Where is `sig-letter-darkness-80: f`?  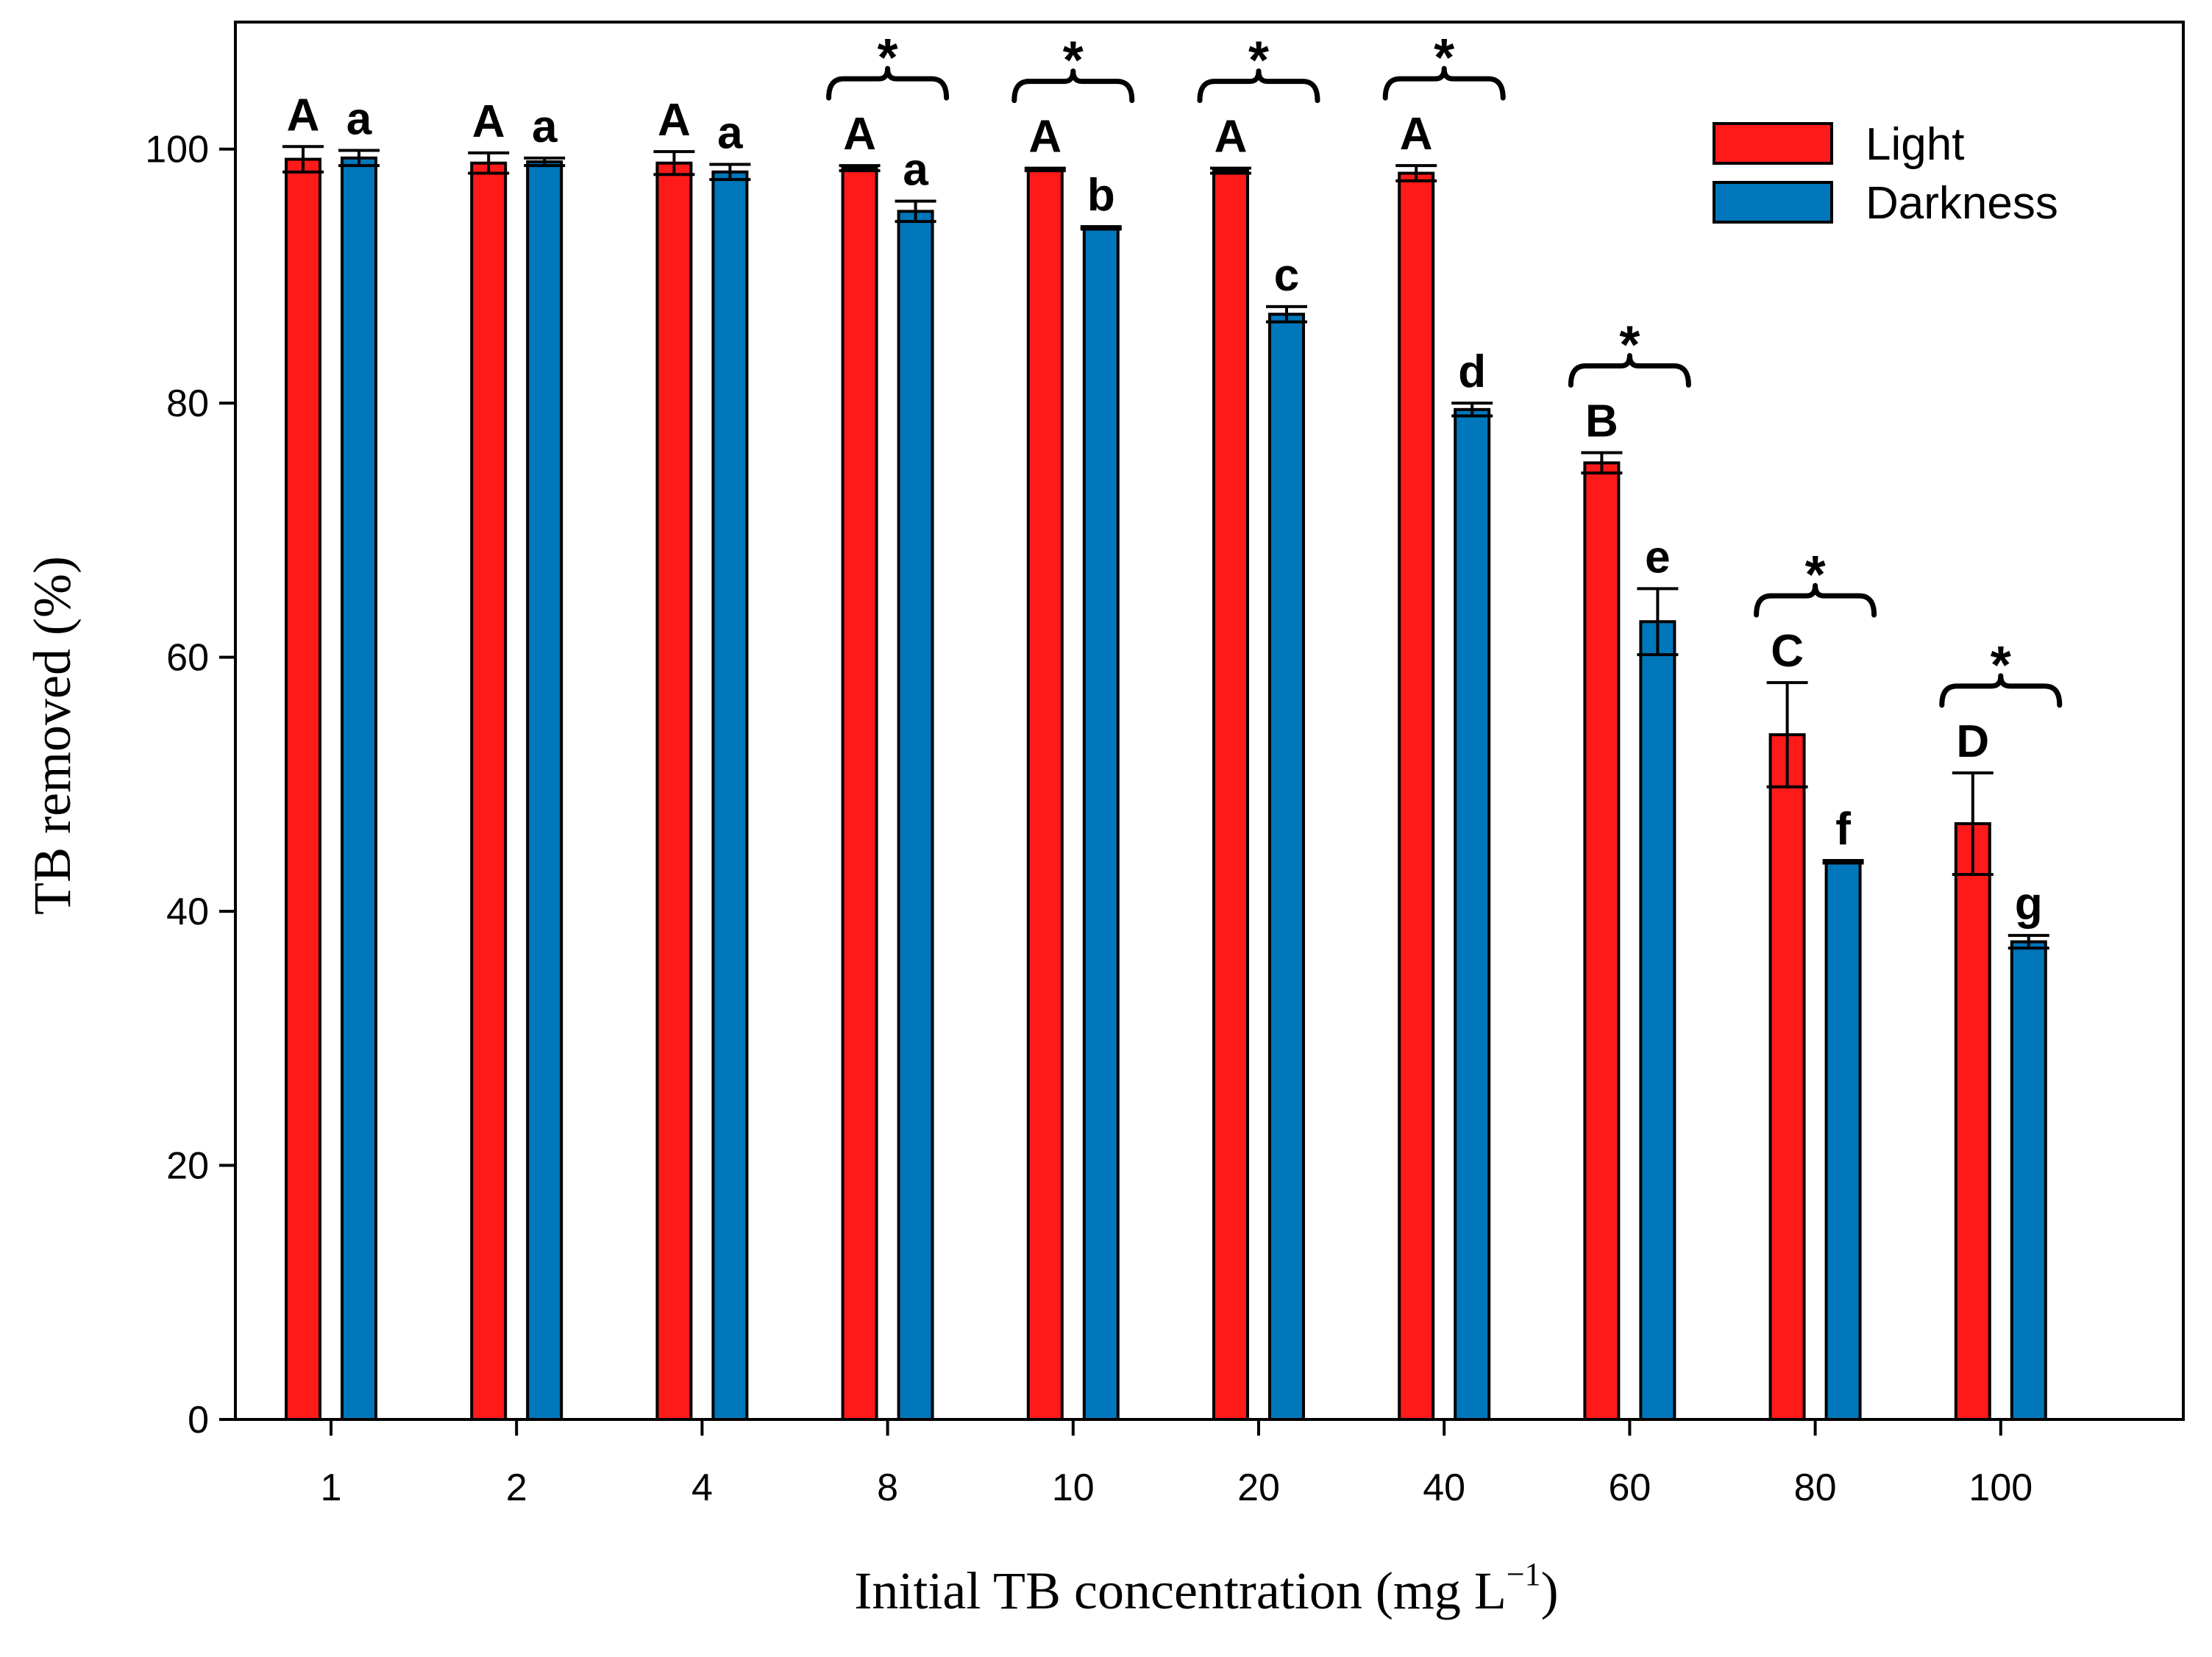
sig-letter-darkness-80: f is located at coordinates (1843, 829).